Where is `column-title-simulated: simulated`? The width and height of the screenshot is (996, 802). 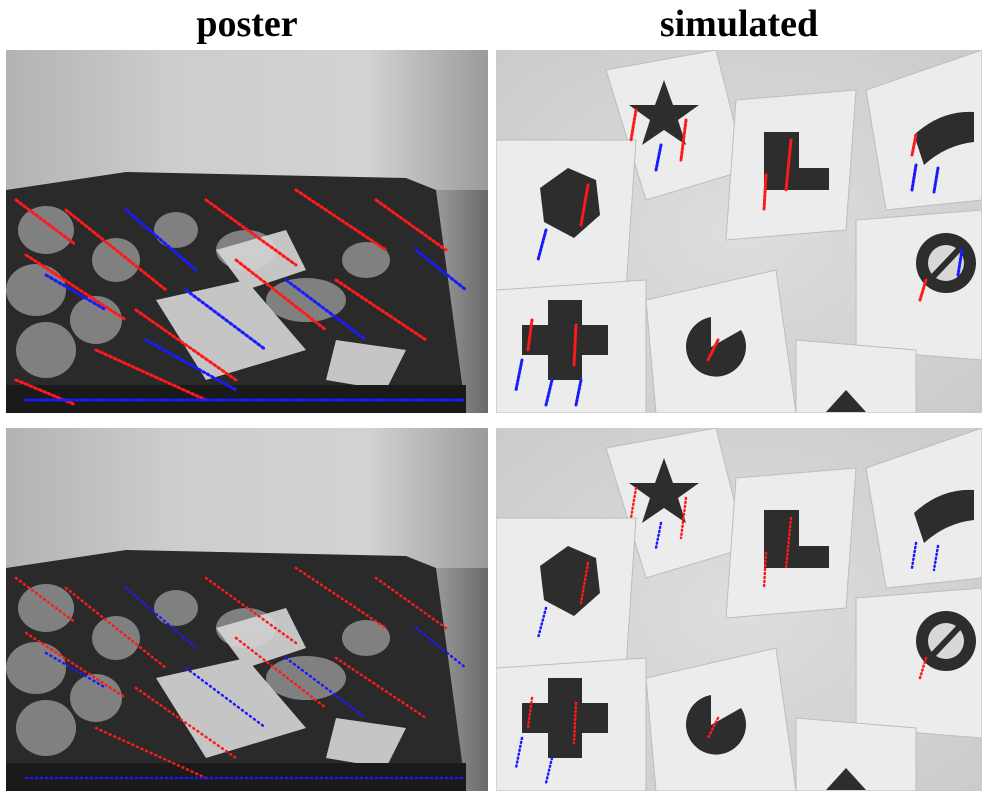 column-title-simulated: simulated is located at coordinates (739, 24).